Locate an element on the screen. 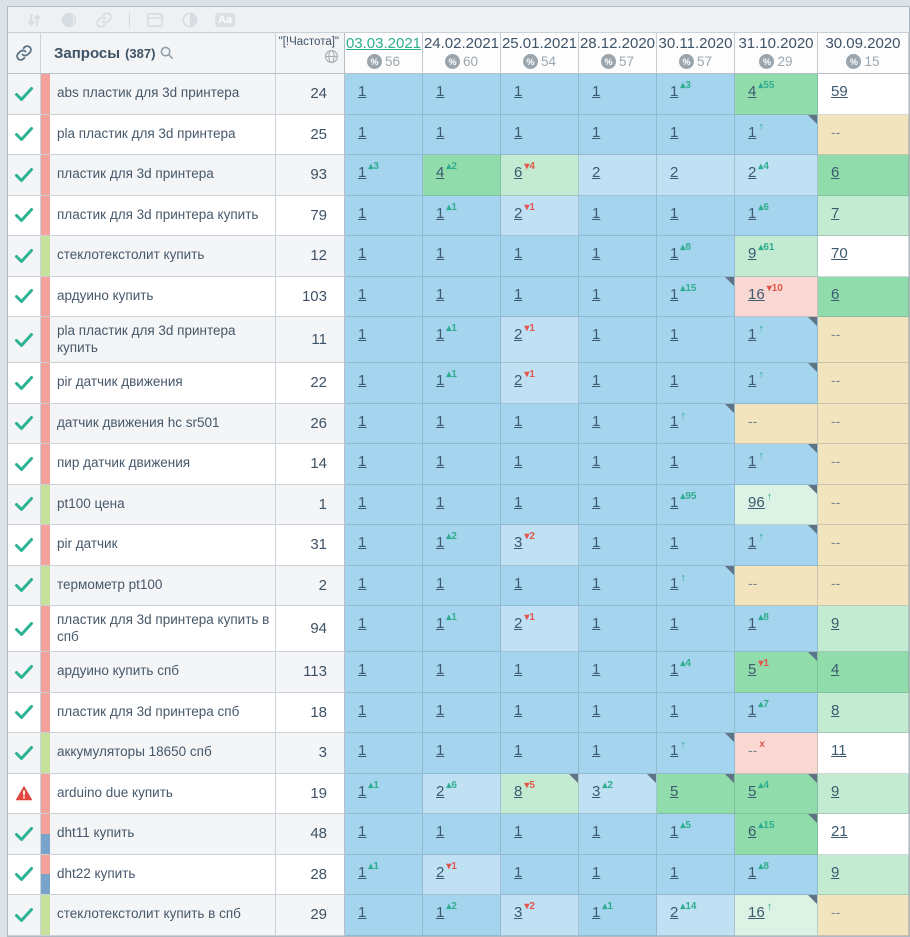 The width and height of the screenshot is (910, 937). position-link: 7 is located at coordinates (835, 213).